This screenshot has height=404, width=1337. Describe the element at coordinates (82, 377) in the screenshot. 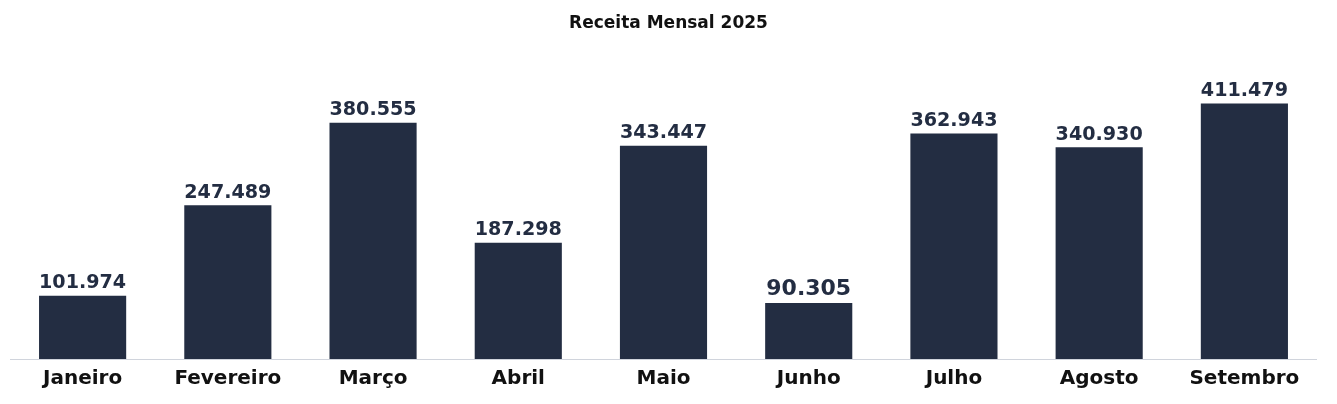

I see `x-tick-label: Janeiro` at that location.